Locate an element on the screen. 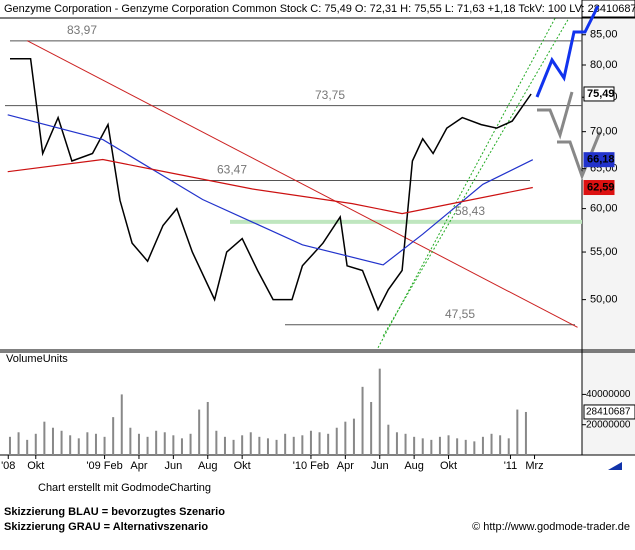  x-tick-label: '08 is located at coordinates (8, 466).